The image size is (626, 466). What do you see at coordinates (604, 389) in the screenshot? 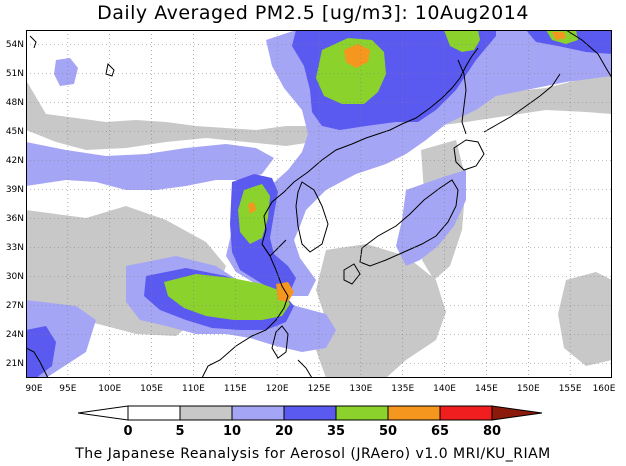
I see `lon-label: 160E` at bounding box center [604, 389].